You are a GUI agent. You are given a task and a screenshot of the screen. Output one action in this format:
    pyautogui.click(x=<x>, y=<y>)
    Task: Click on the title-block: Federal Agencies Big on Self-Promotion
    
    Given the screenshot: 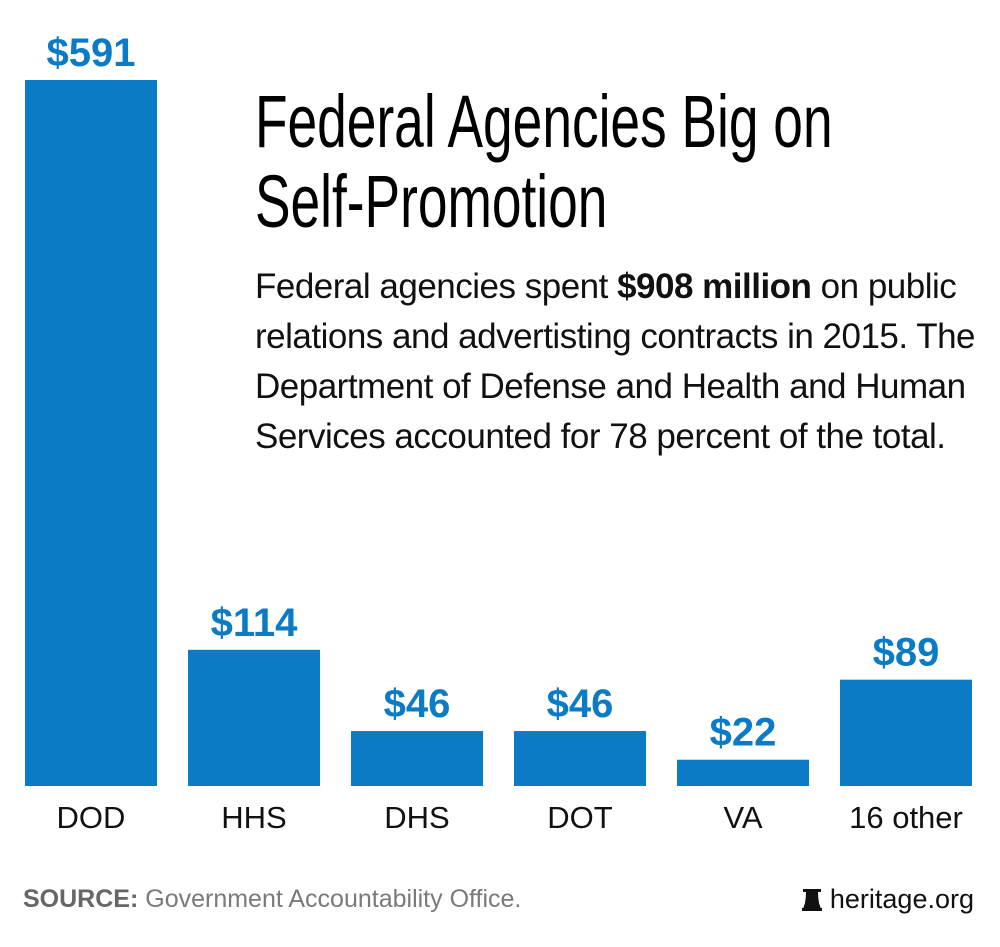 What is the action you would take?
    pyautogui.click(x=615, y=162)
    